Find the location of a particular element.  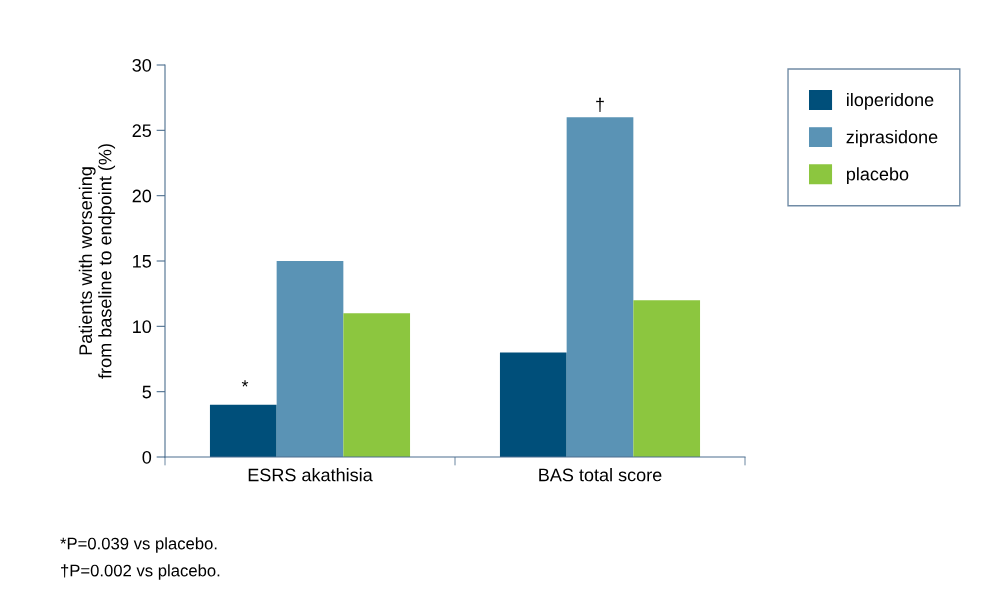

y-tick-label: 30 is located at coordinates (142, 65).